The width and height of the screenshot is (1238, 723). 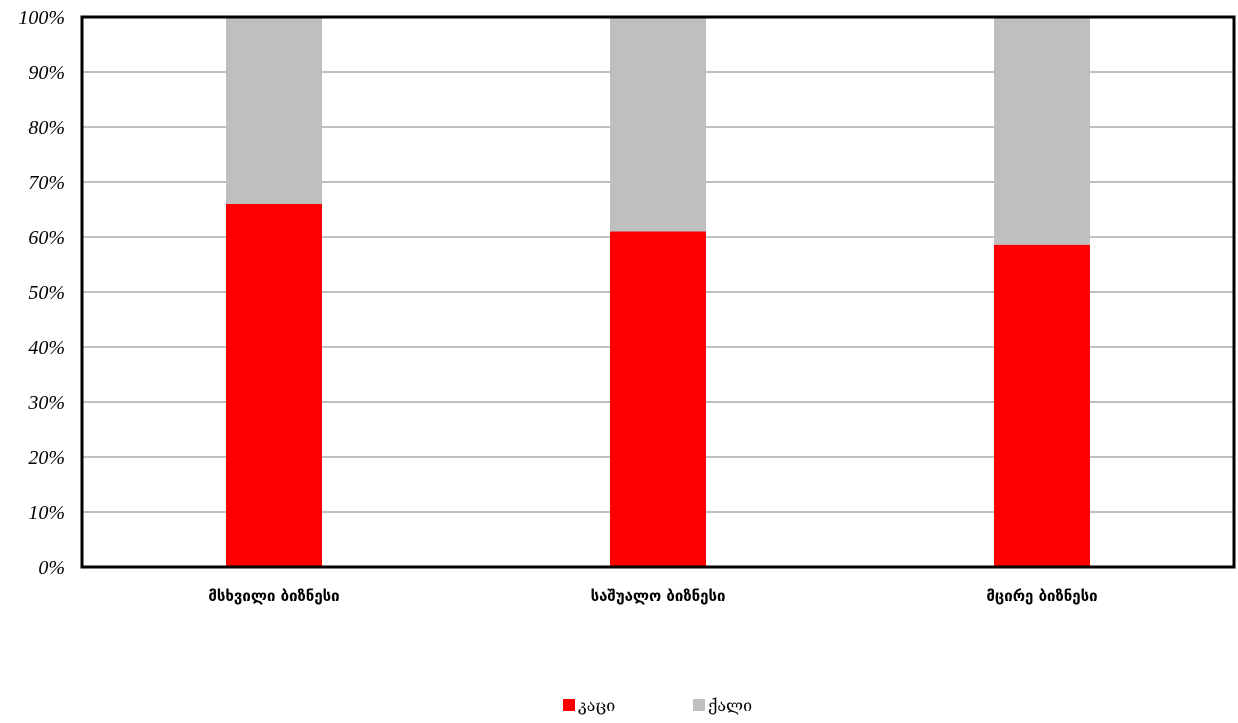 What do you see at coordinates (596, 705) in the screenshot?
I see `legend-label: კაცი` at bounding box center [596, 705].